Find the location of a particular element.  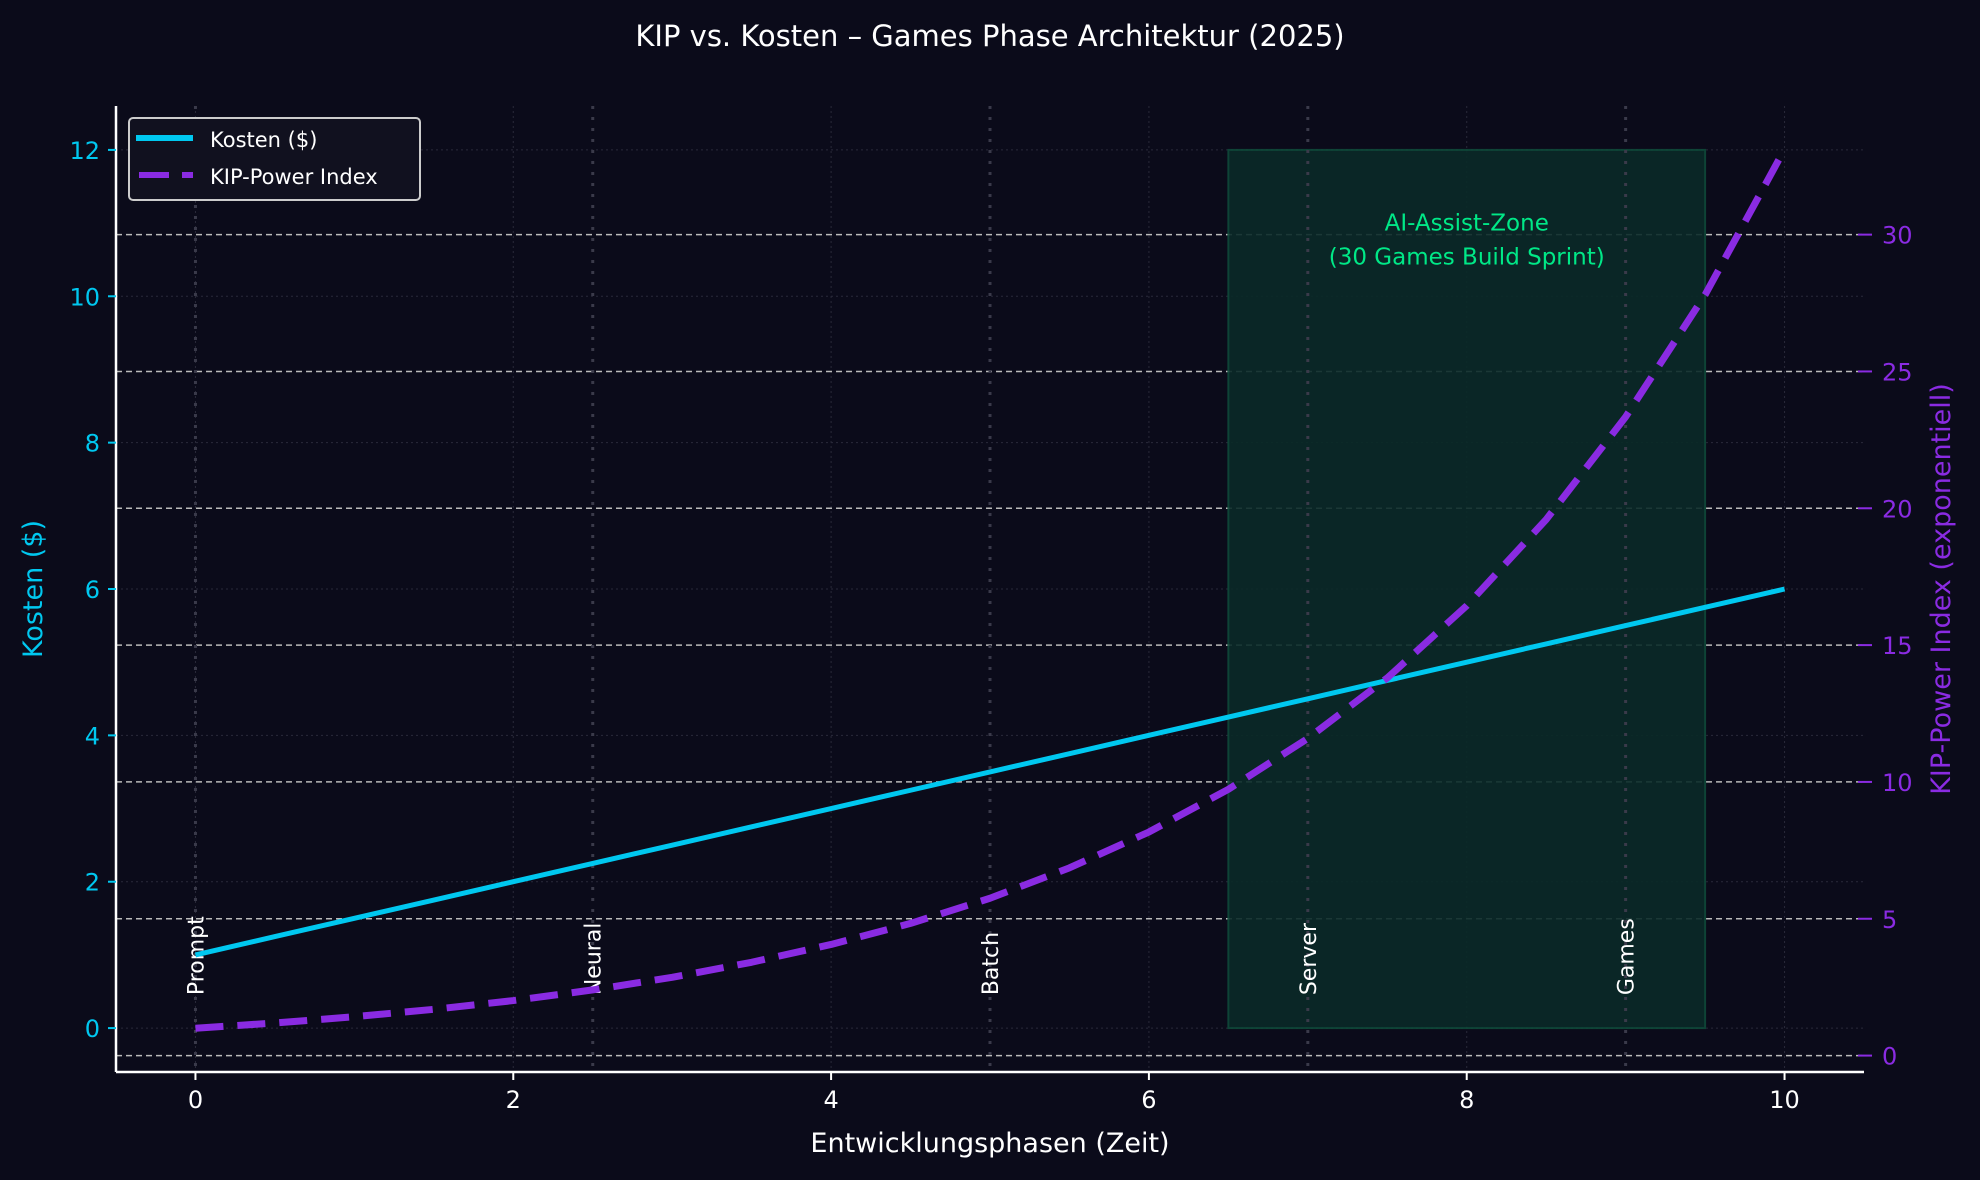

phase-label: Server is located at coordinates (1309, 958).